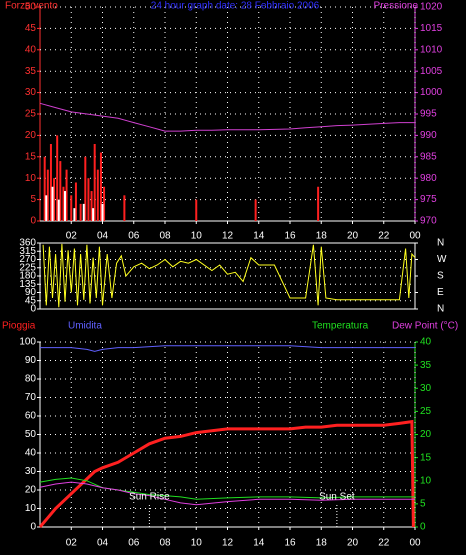  What do you see at coordinates (27, 259) in the screenshot?
I see `y-tick-label: 270` at bounding box center [27, 259].